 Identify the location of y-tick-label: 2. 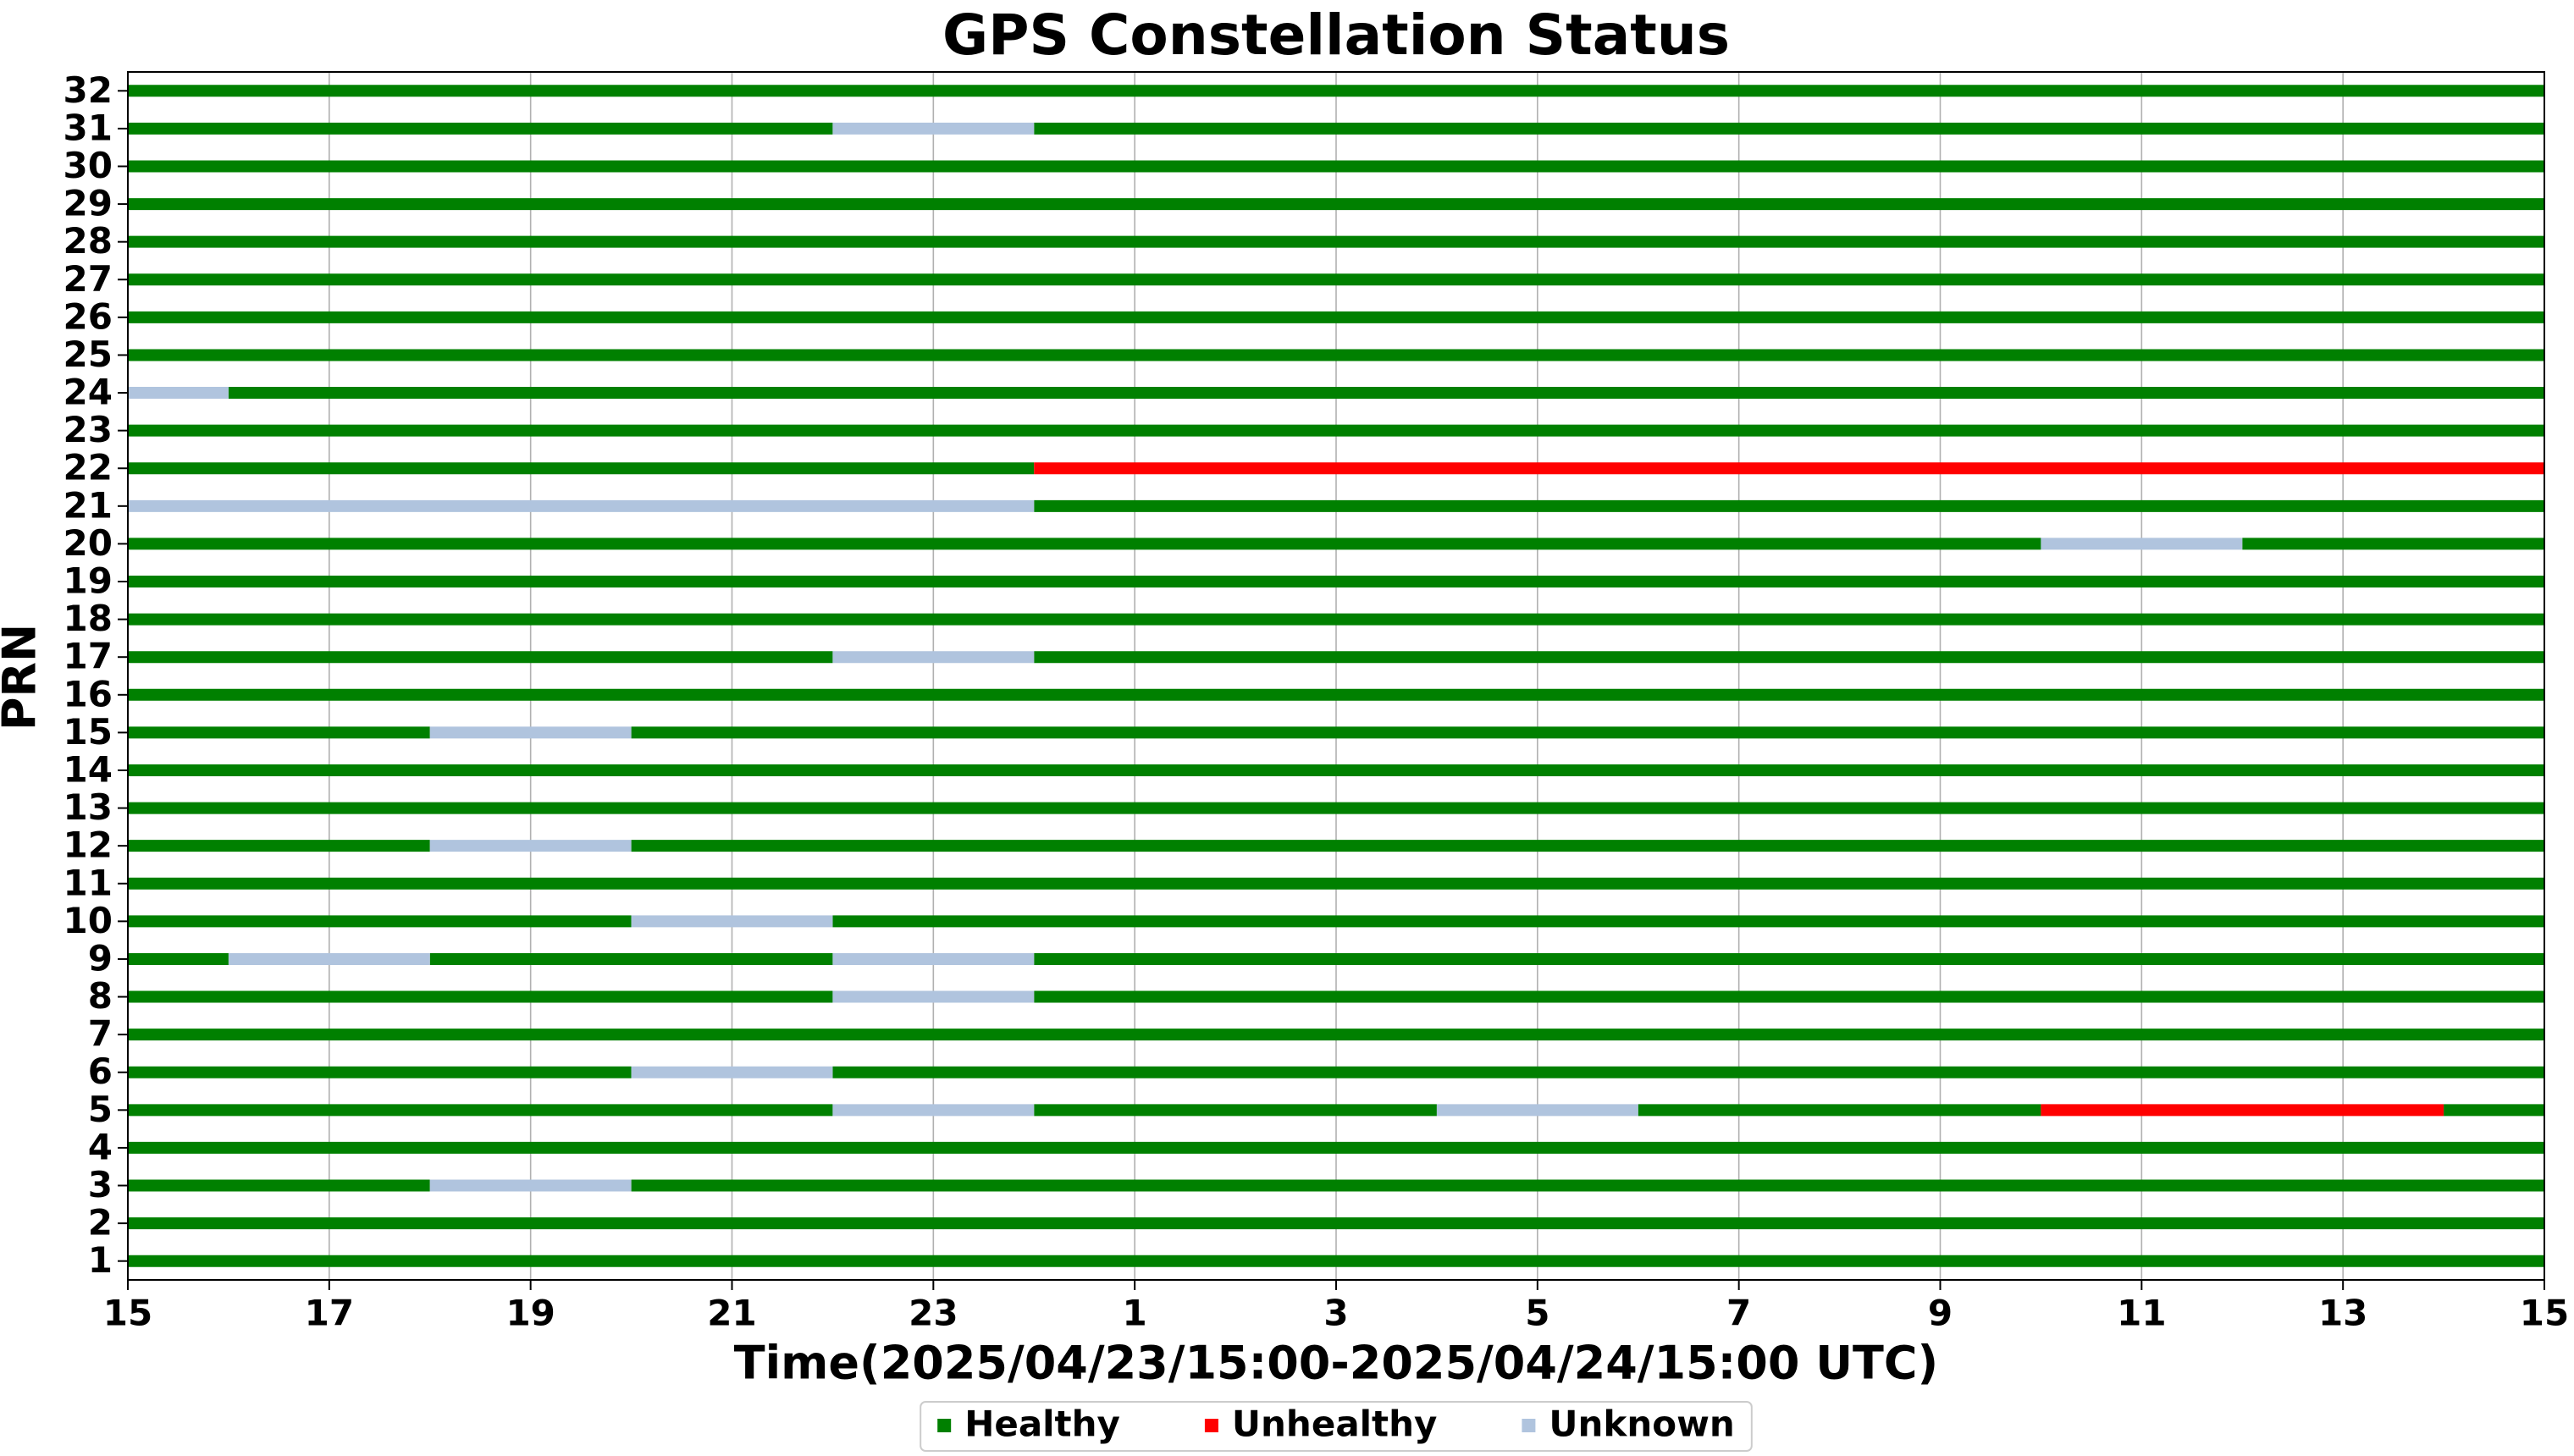
(100, 1223).